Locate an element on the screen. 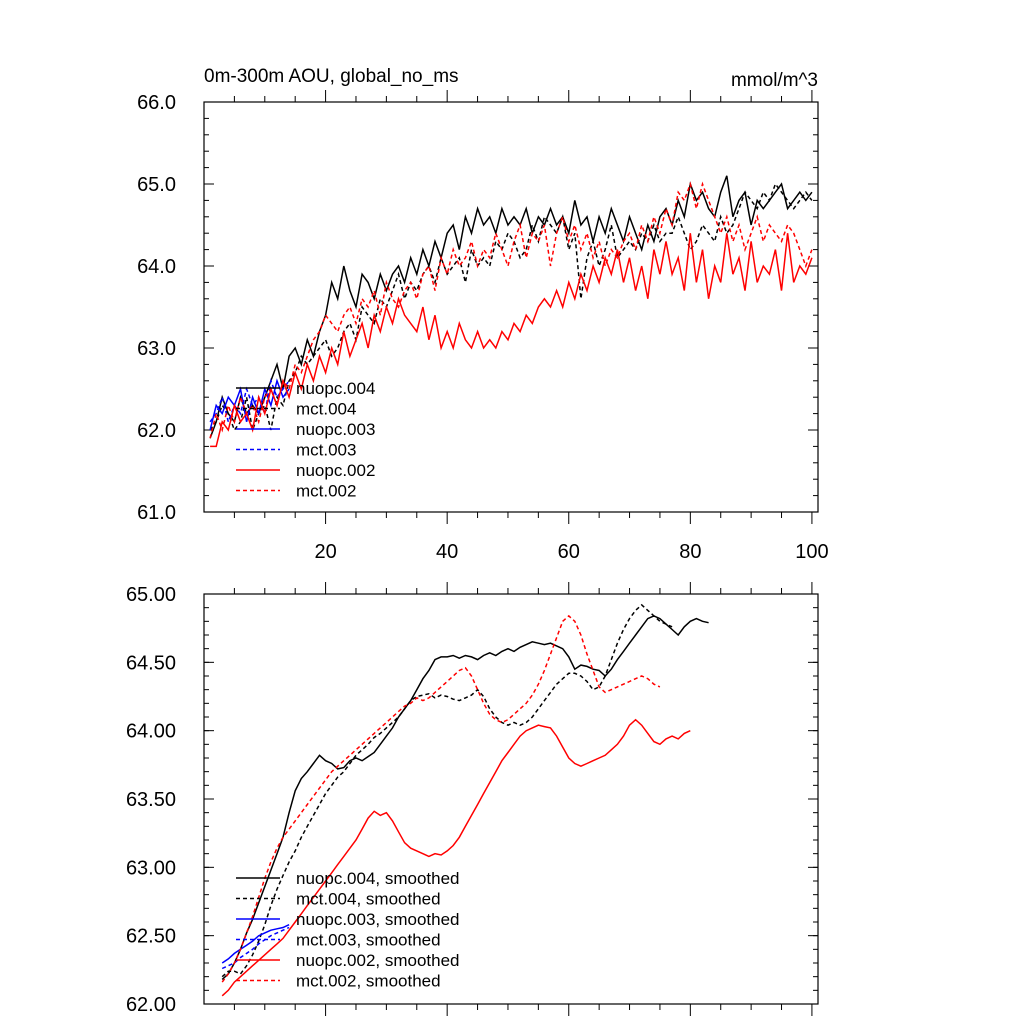 The height and width of the screenshot is (1024, 1024). y-tick-label: 63.00 is located at coordinates (151, 868).